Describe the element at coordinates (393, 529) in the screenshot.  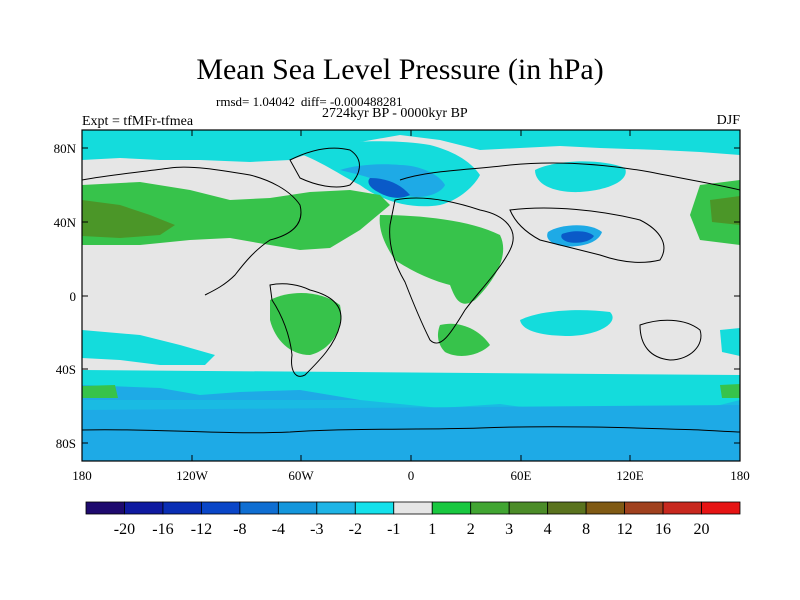
I see `colorbar-label: -1` at that location.